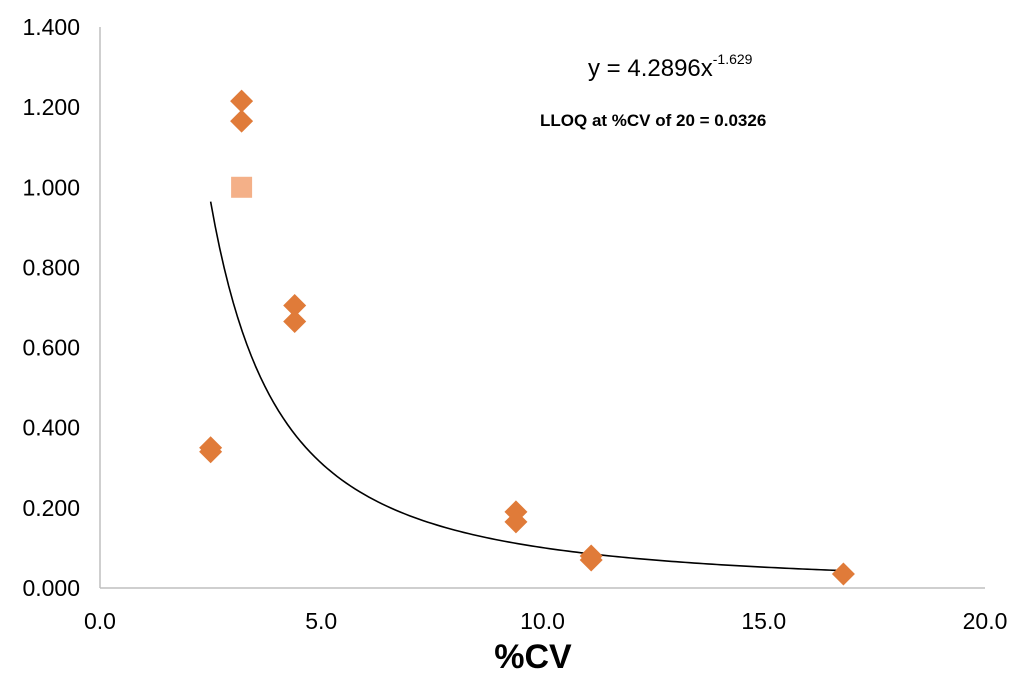  Describe the element at coordinates (763, 621) in the screenshot. I see `x-tick-label: 15.0` at that location.